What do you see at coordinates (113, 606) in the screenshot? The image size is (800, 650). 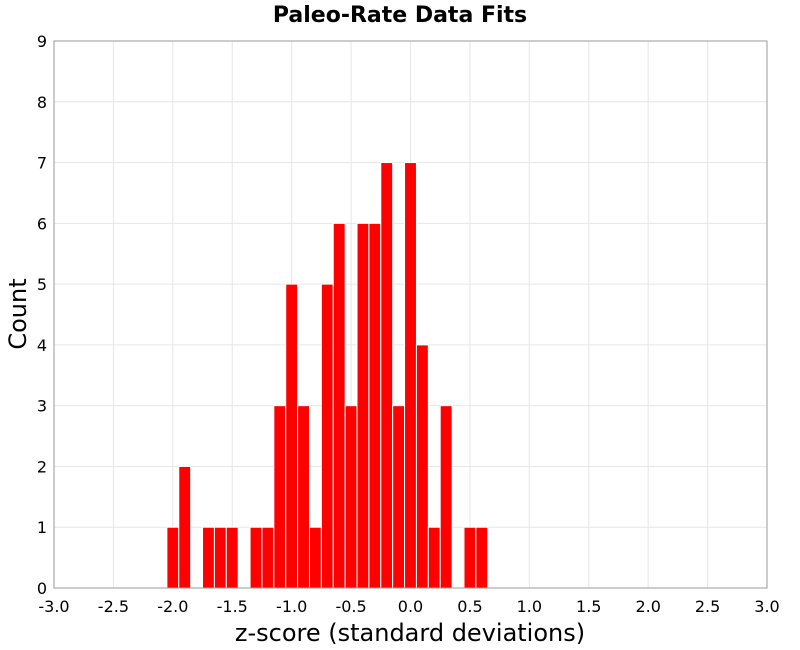 I see `x-tick-label: -2.5` at bounding box center [113, 606].